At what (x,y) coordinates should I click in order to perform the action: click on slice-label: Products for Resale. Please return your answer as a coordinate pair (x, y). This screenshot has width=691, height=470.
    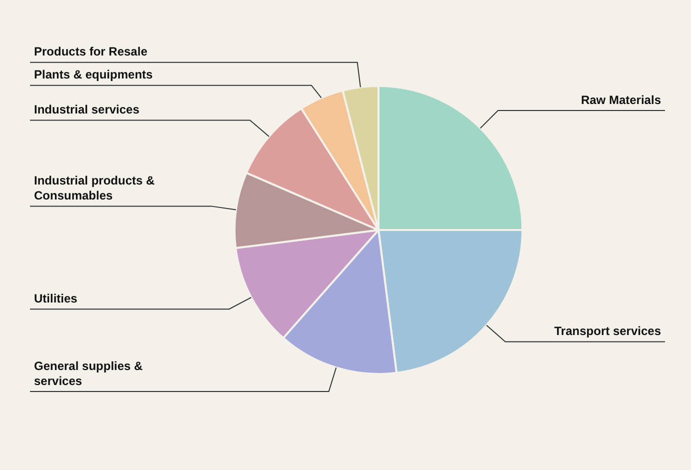
    Looking at the image, I should click on (91, 51).